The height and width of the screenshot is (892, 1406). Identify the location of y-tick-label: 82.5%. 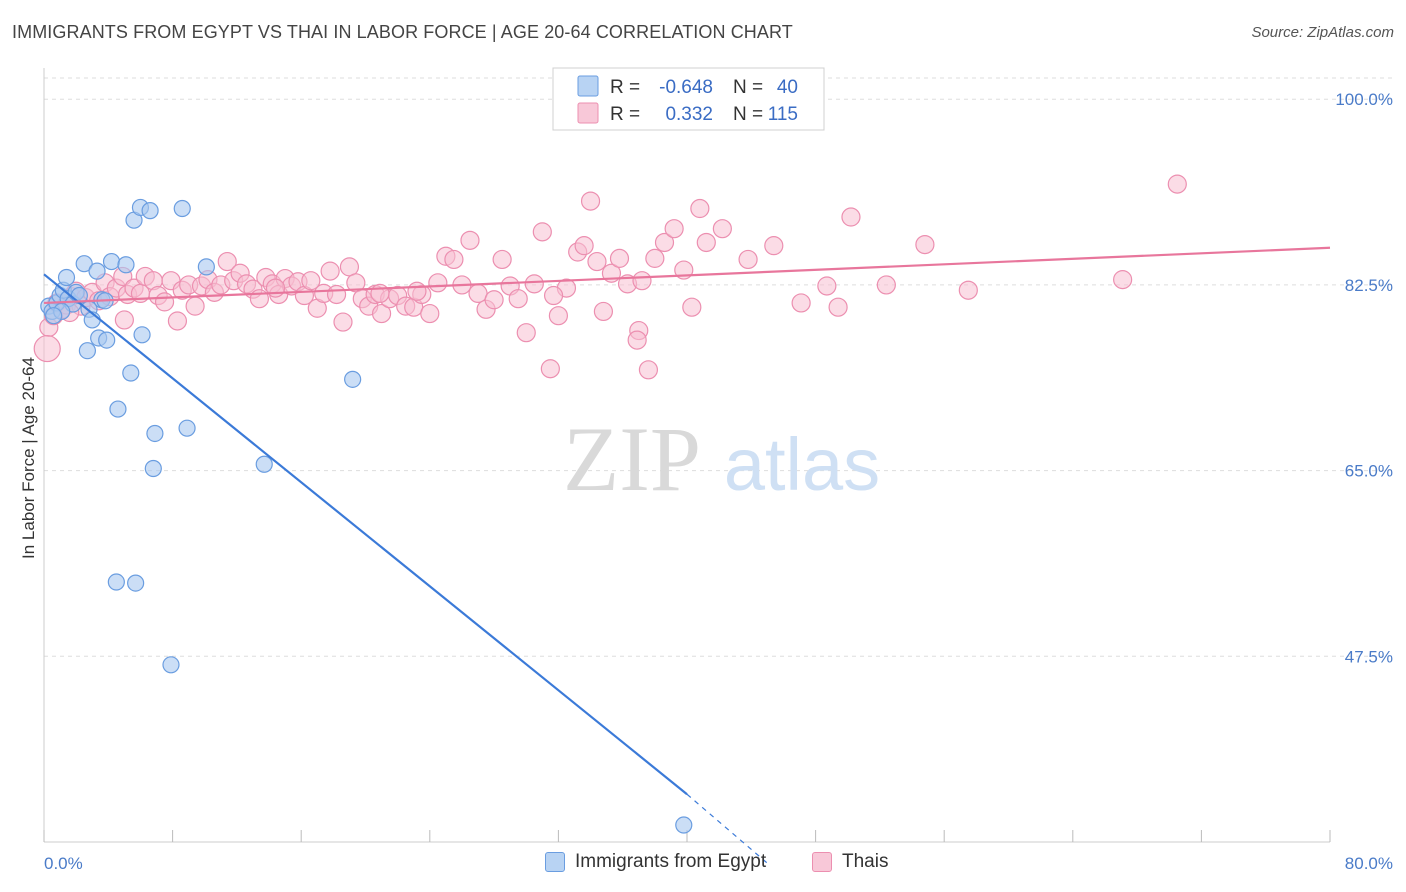
(1369, 285).